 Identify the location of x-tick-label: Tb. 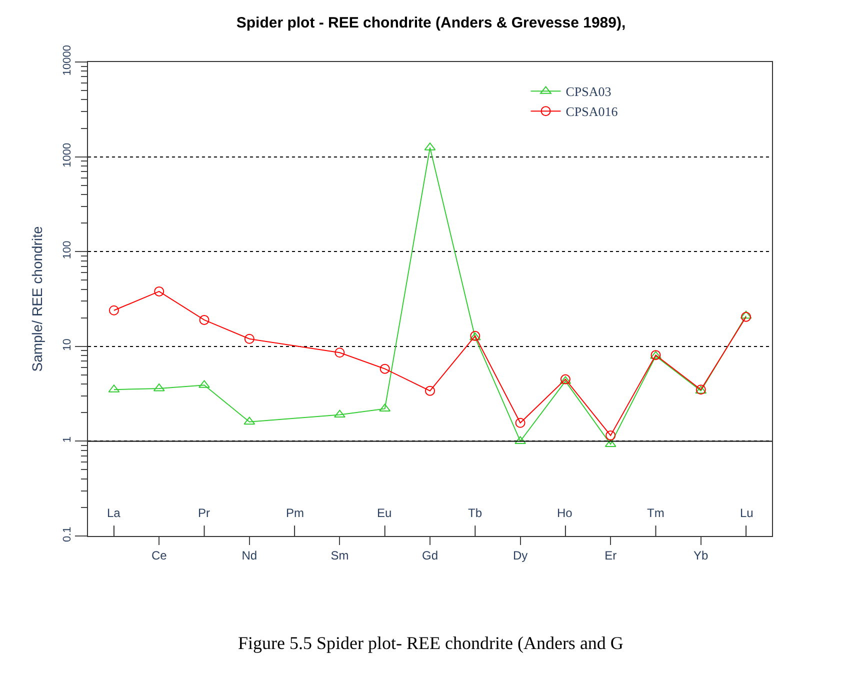
(475, 513).